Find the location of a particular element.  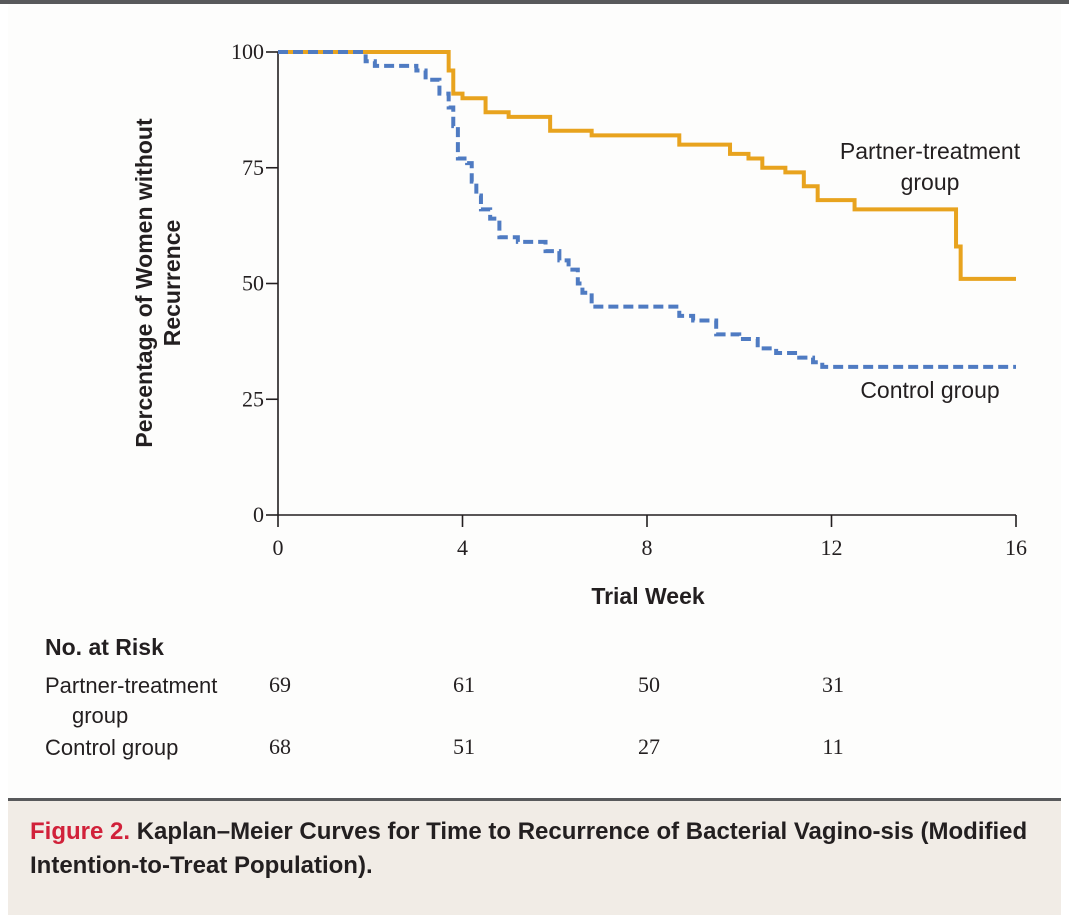

x-tick-label: 4 is located at coordinates (462, 547).